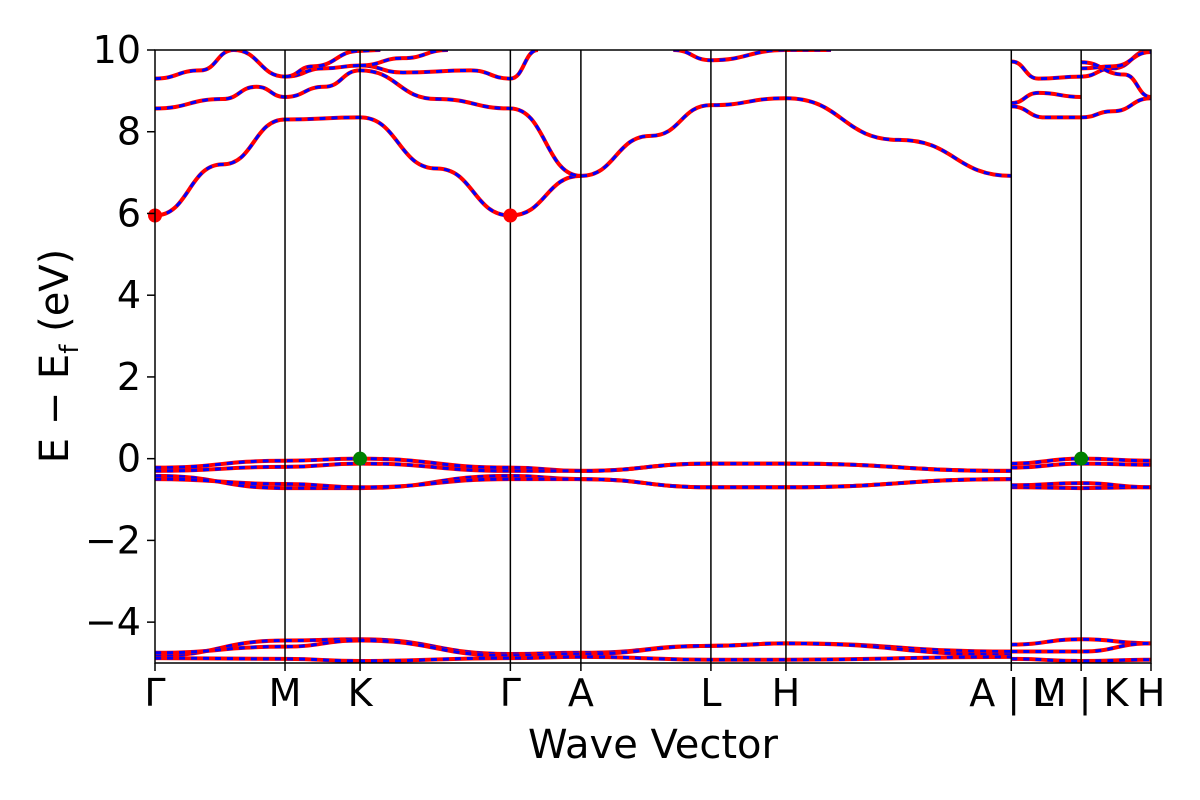 This screenshot has width=1200, height=800. What do you see at coordinates (129, 213) in the screenshot?
I see `y-tick-label-5: 6` at bounding box center [129, 213].